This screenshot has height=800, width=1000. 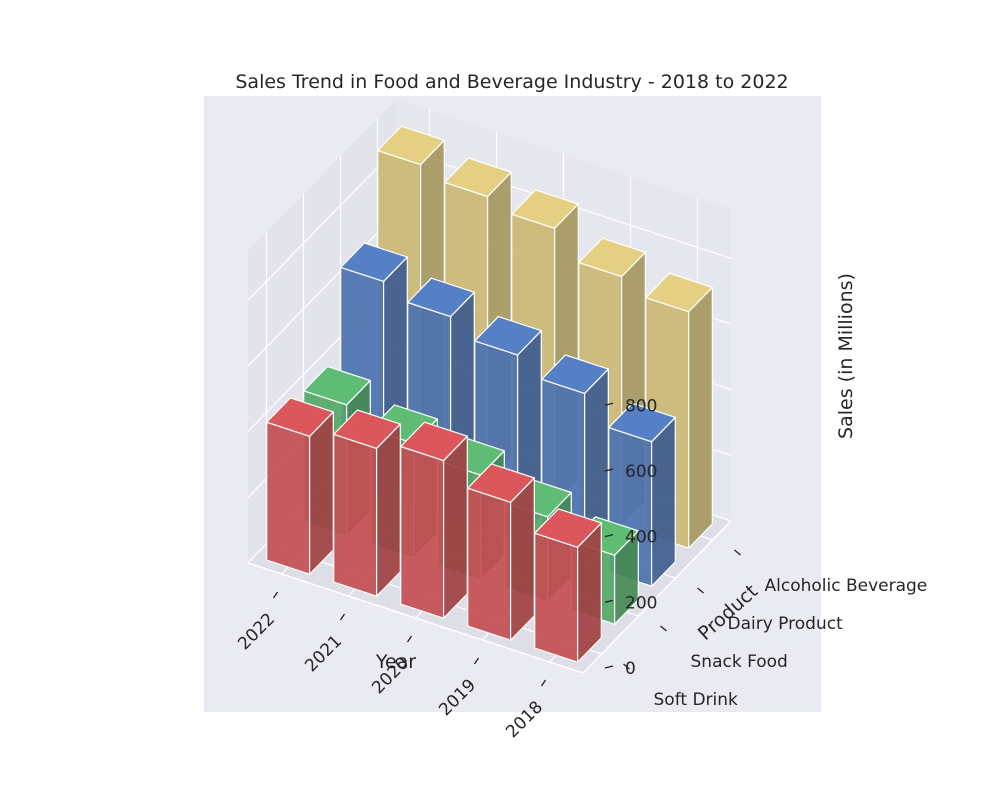 I want to click on z-axis-label: Sales (in Millions), so click(x=846, y=356).